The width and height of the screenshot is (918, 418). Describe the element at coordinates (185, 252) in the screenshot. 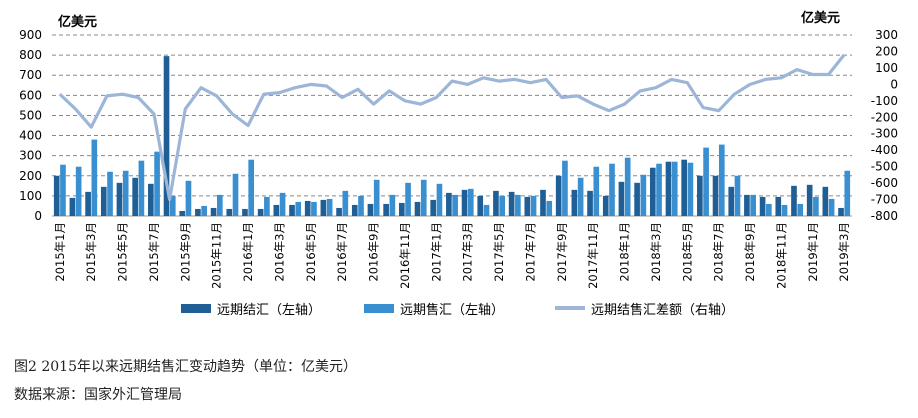

I see `x-tick-label: 2015年9月` at that location.